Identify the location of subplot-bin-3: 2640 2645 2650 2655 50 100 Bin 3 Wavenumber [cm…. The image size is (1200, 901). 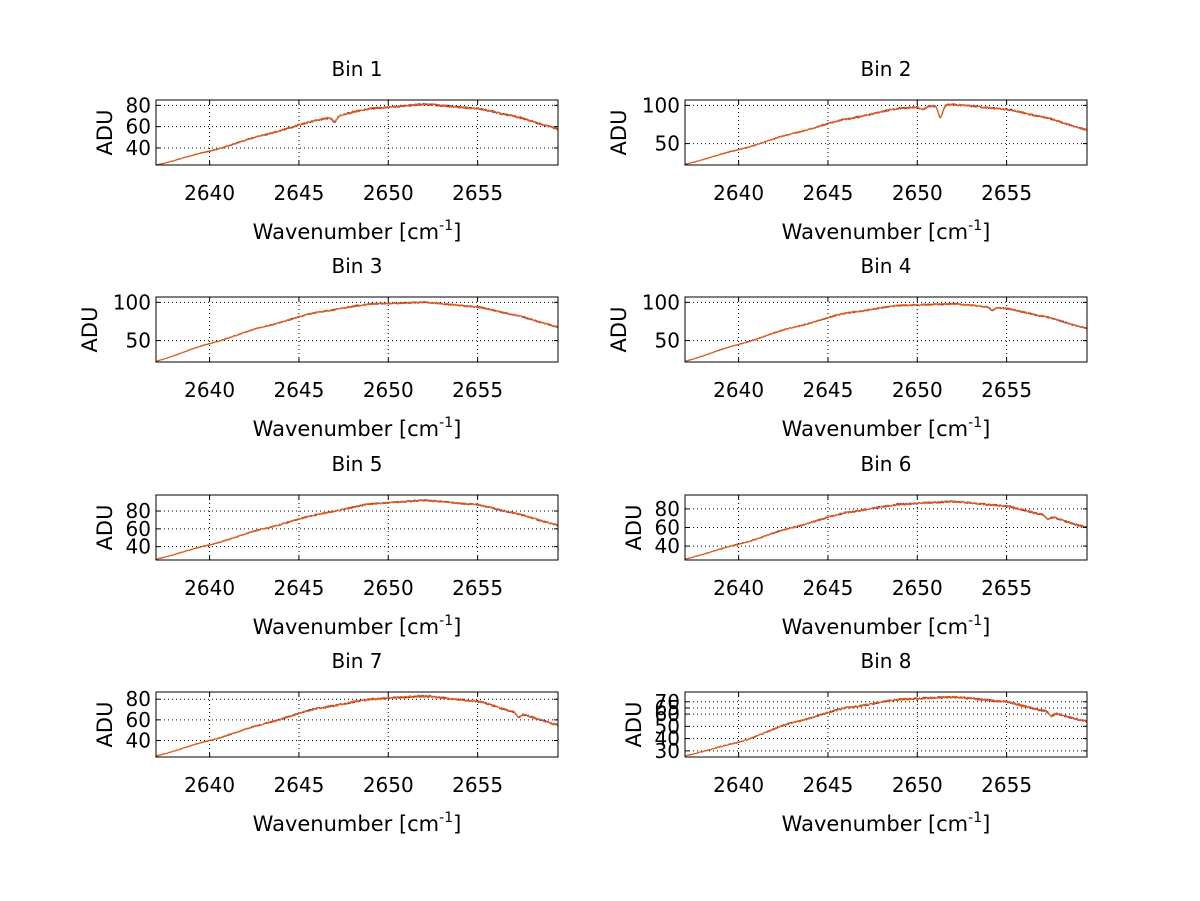
(318, 347).